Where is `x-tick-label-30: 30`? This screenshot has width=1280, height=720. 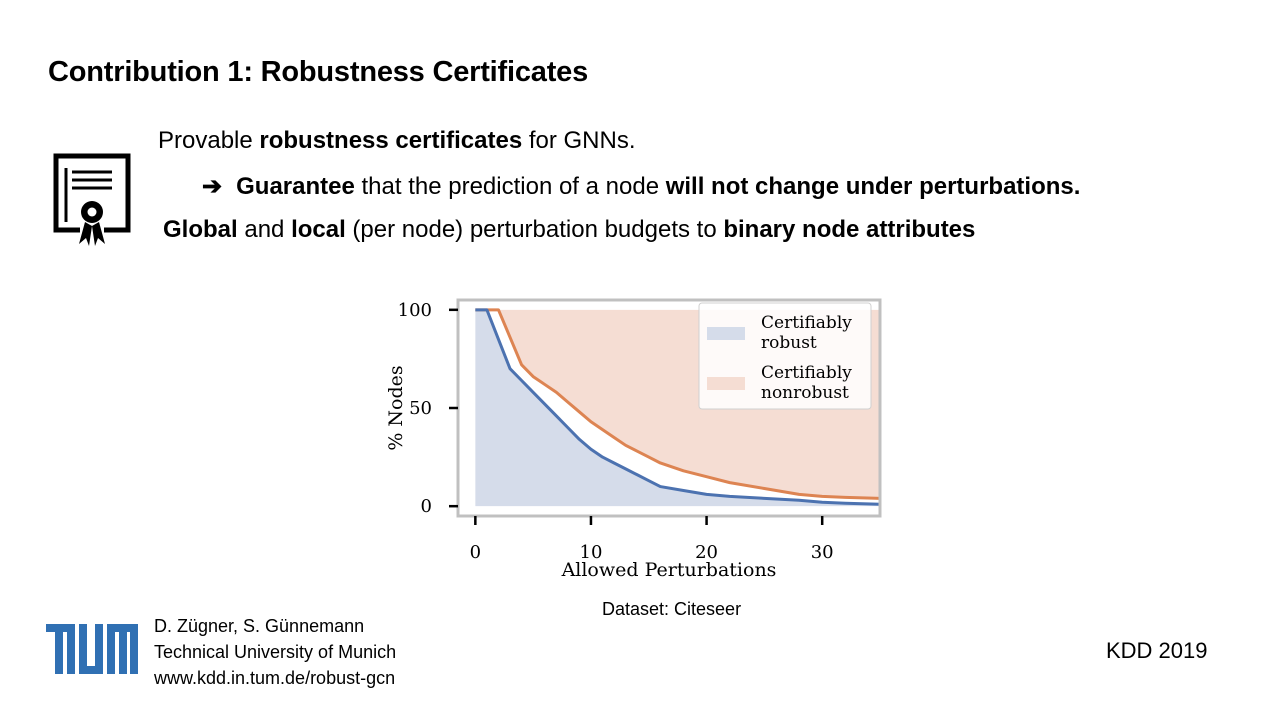 x-tick-label-30: 30 is located at coordinates (822, 552).